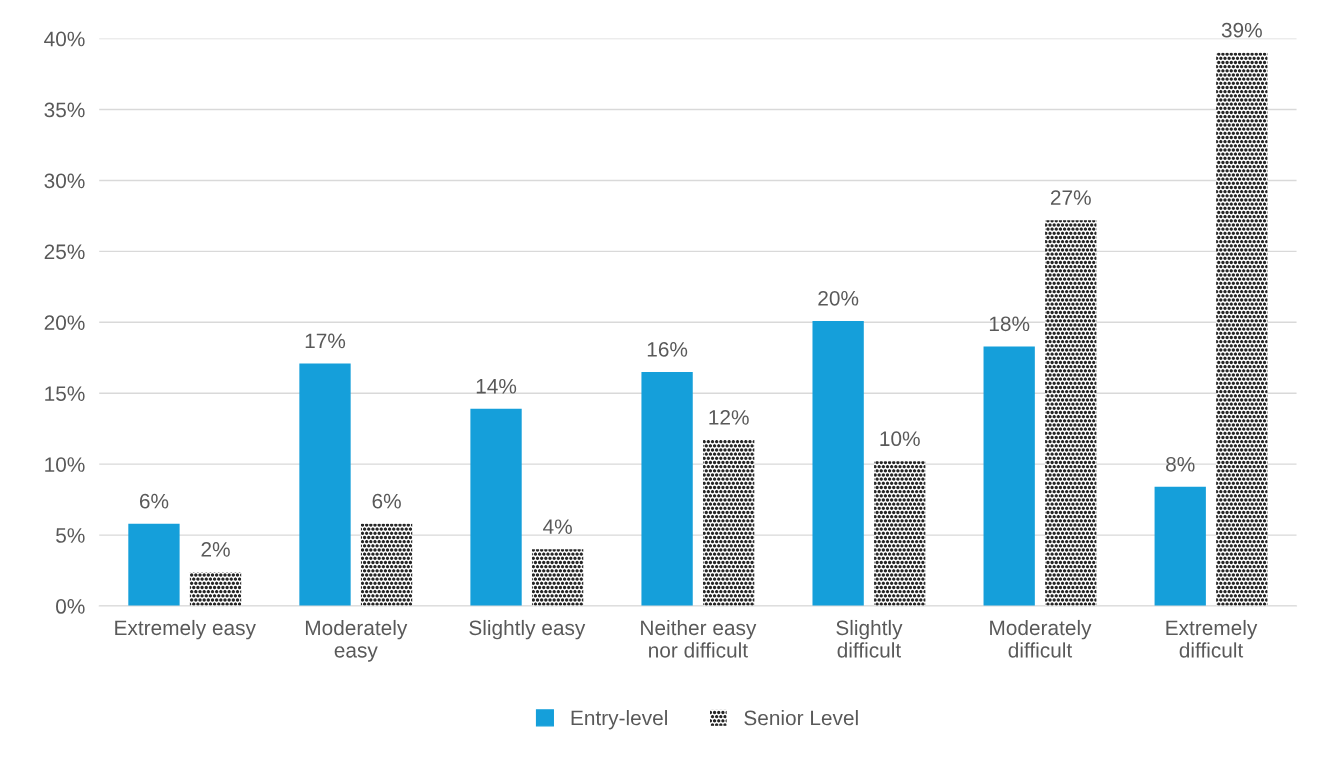 The width and height of the screenshot is (1323, 772). What do you see at coordinates (699, 638) in the screenshot?
I see `x-tick-label: Neither easy nor difficult` at bounding box center [699, 638].